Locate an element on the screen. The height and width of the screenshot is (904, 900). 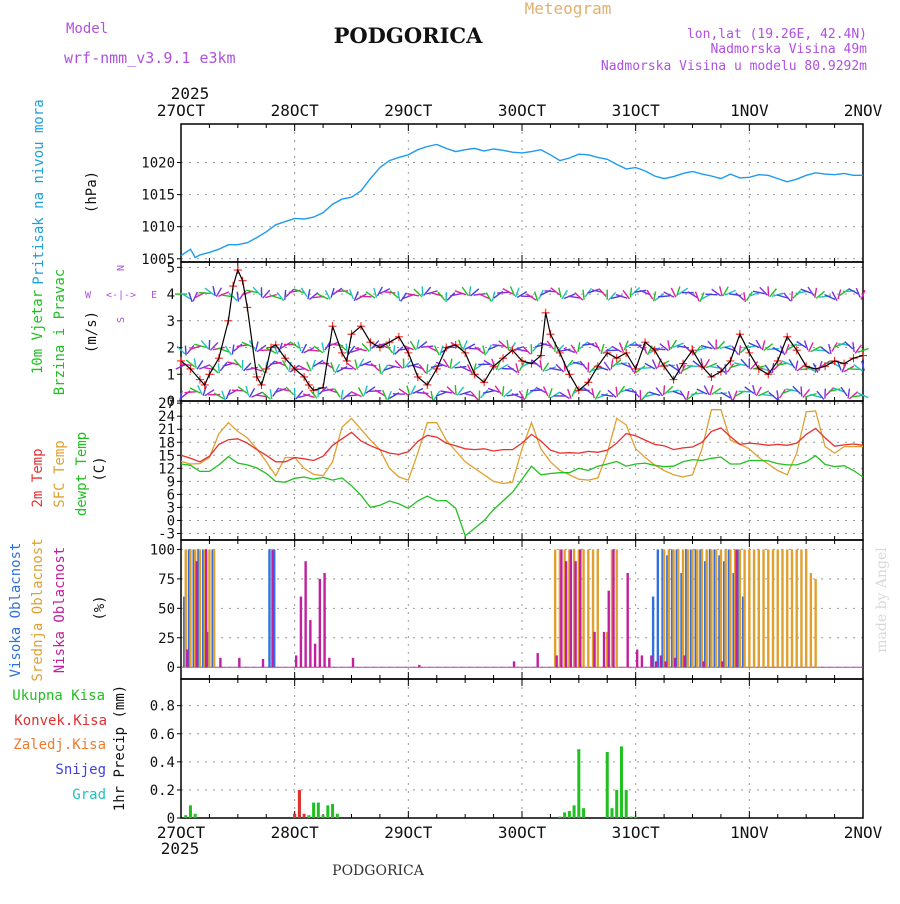
wind-frame is located at coordinates (522, 331).